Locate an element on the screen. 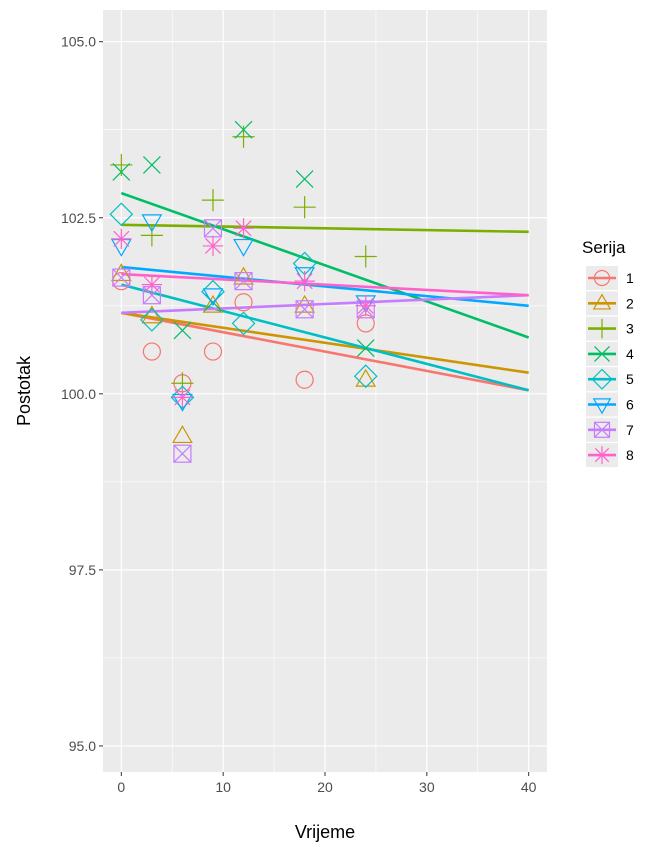 The width and height of the screenshot is (646, 852). legend-label: 7 is located at coordinates (630, 430).